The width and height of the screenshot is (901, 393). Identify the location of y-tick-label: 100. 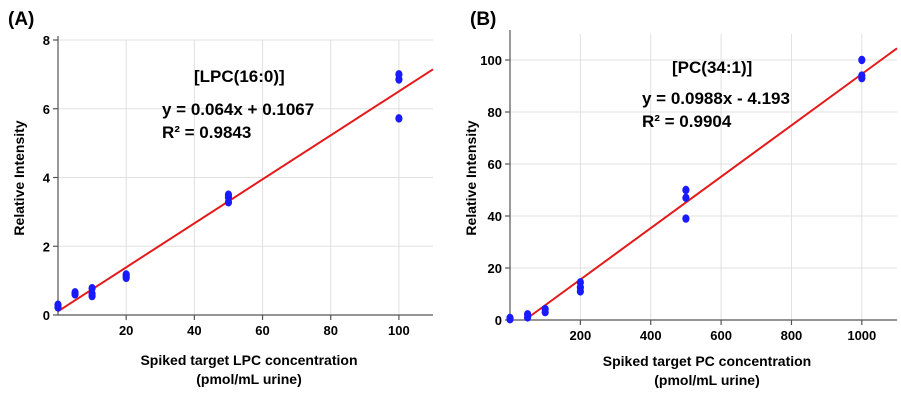
(491, 60).